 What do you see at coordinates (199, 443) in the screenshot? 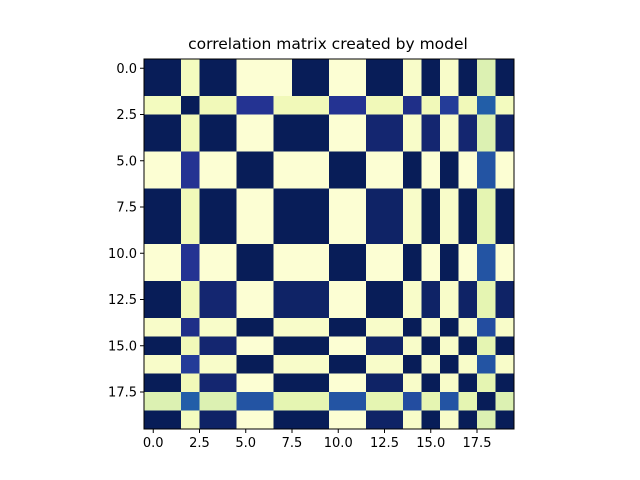
I see `x-tick-label: 2.5` at bounding box center [199, 443].